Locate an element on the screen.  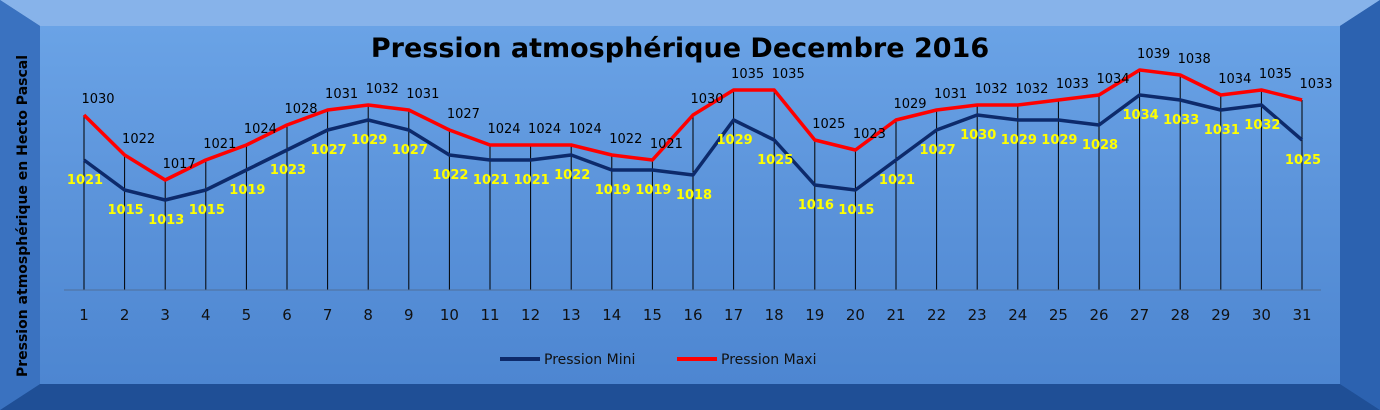
legend-label-maxi: Pression Maxi is located at coordinates (768, 360).